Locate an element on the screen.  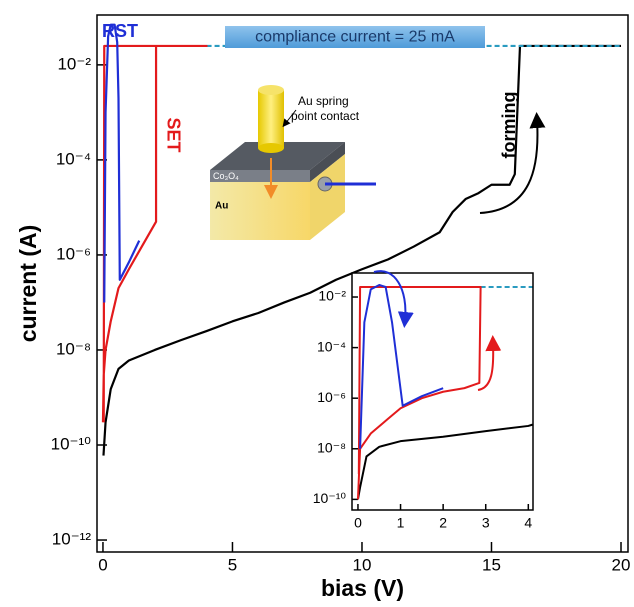
inset-plot: 0 1 2 3 4 10⁻² 10⁻⁴ 10⁻⁶ 10⁻⁸ 10⁻¹⁰ is located at coordinates (423, 401).